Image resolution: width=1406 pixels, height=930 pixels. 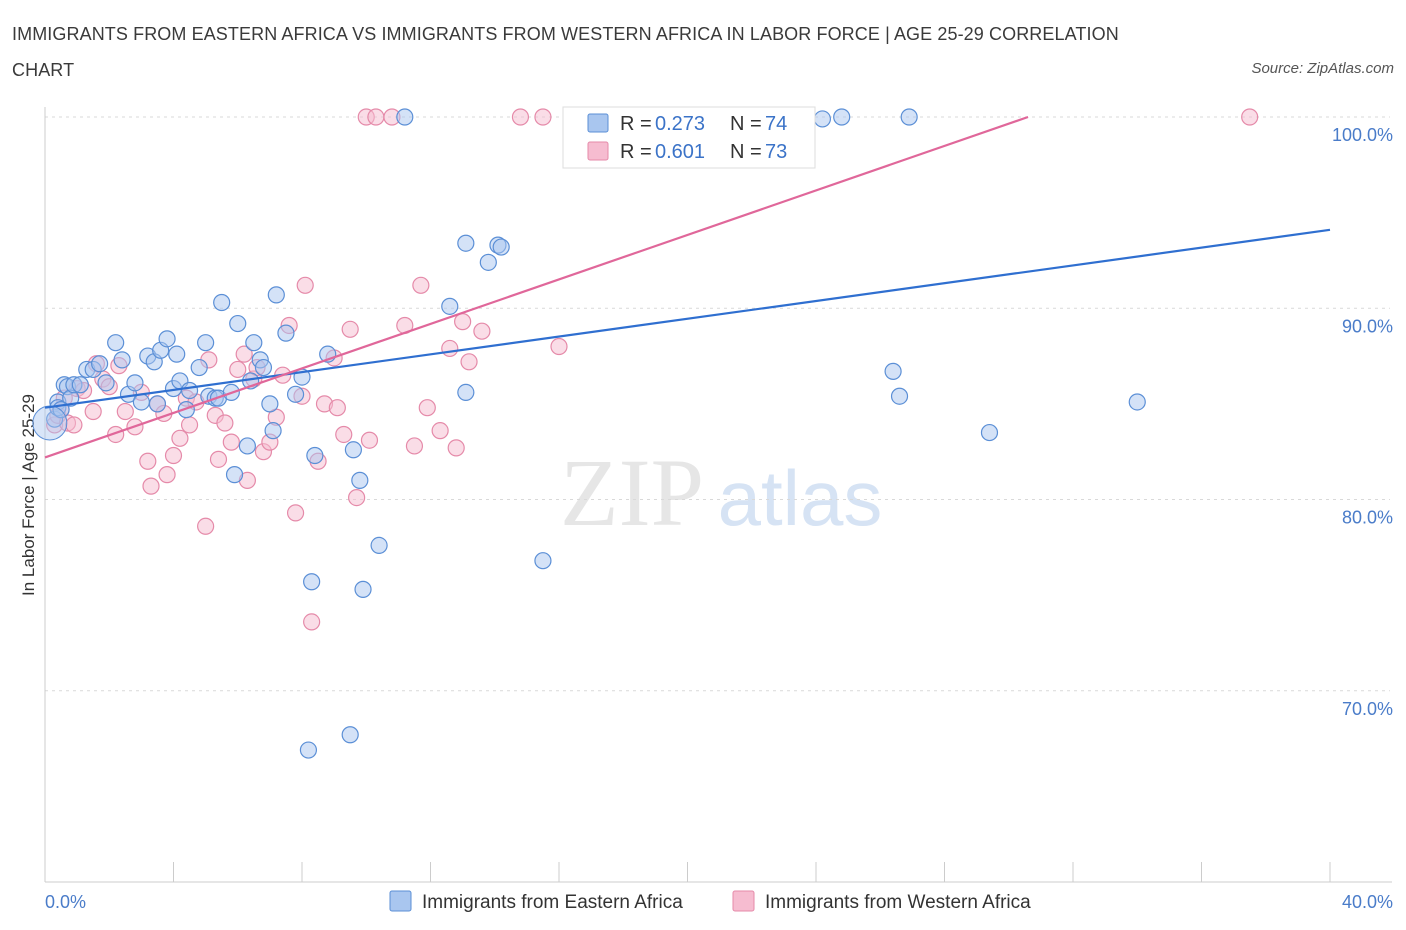 I want to click on x-tick-label: 40.0%, so click(x=1367, y=902).